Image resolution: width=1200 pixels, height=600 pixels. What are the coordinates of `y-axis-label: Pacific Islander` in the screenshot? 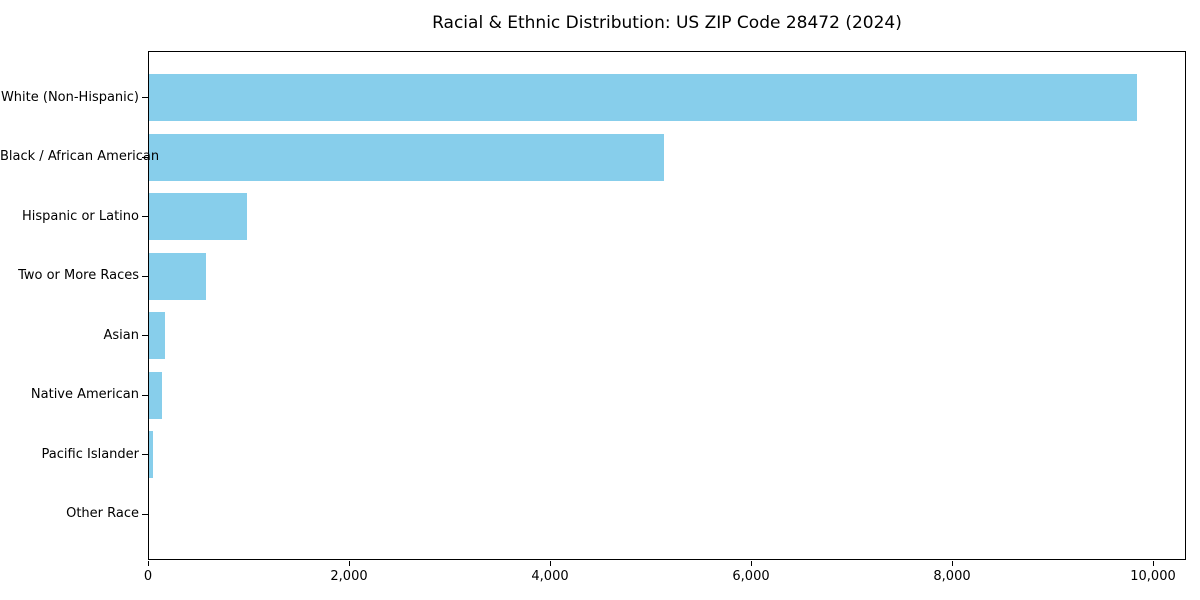 It's located at (90, 454).